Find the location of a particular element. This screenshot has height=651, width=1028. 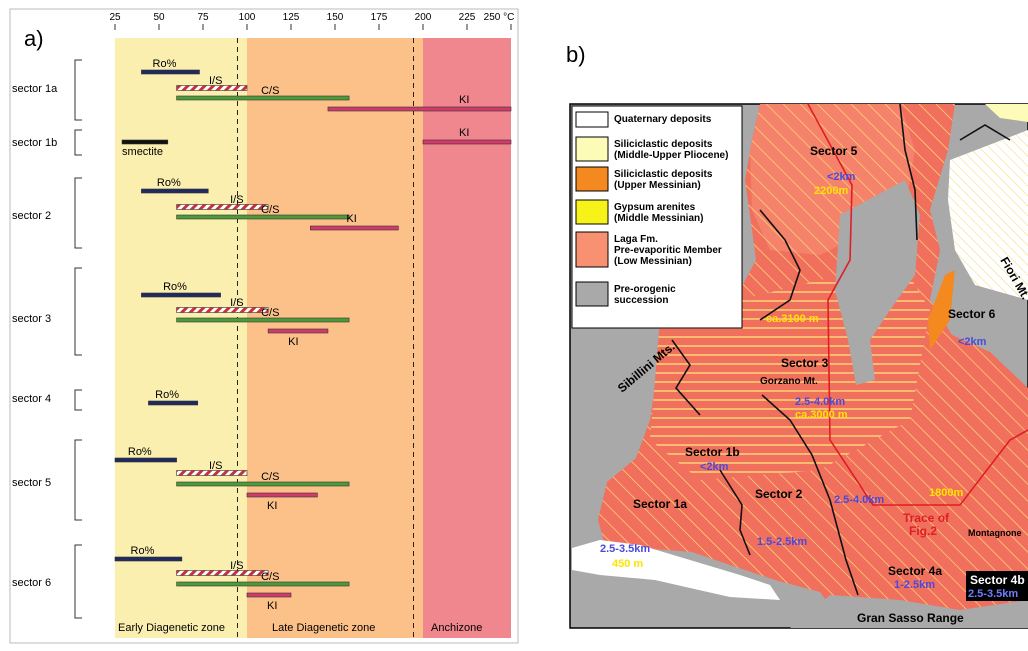

pliocene-area is located at coordinates (1006, 113).